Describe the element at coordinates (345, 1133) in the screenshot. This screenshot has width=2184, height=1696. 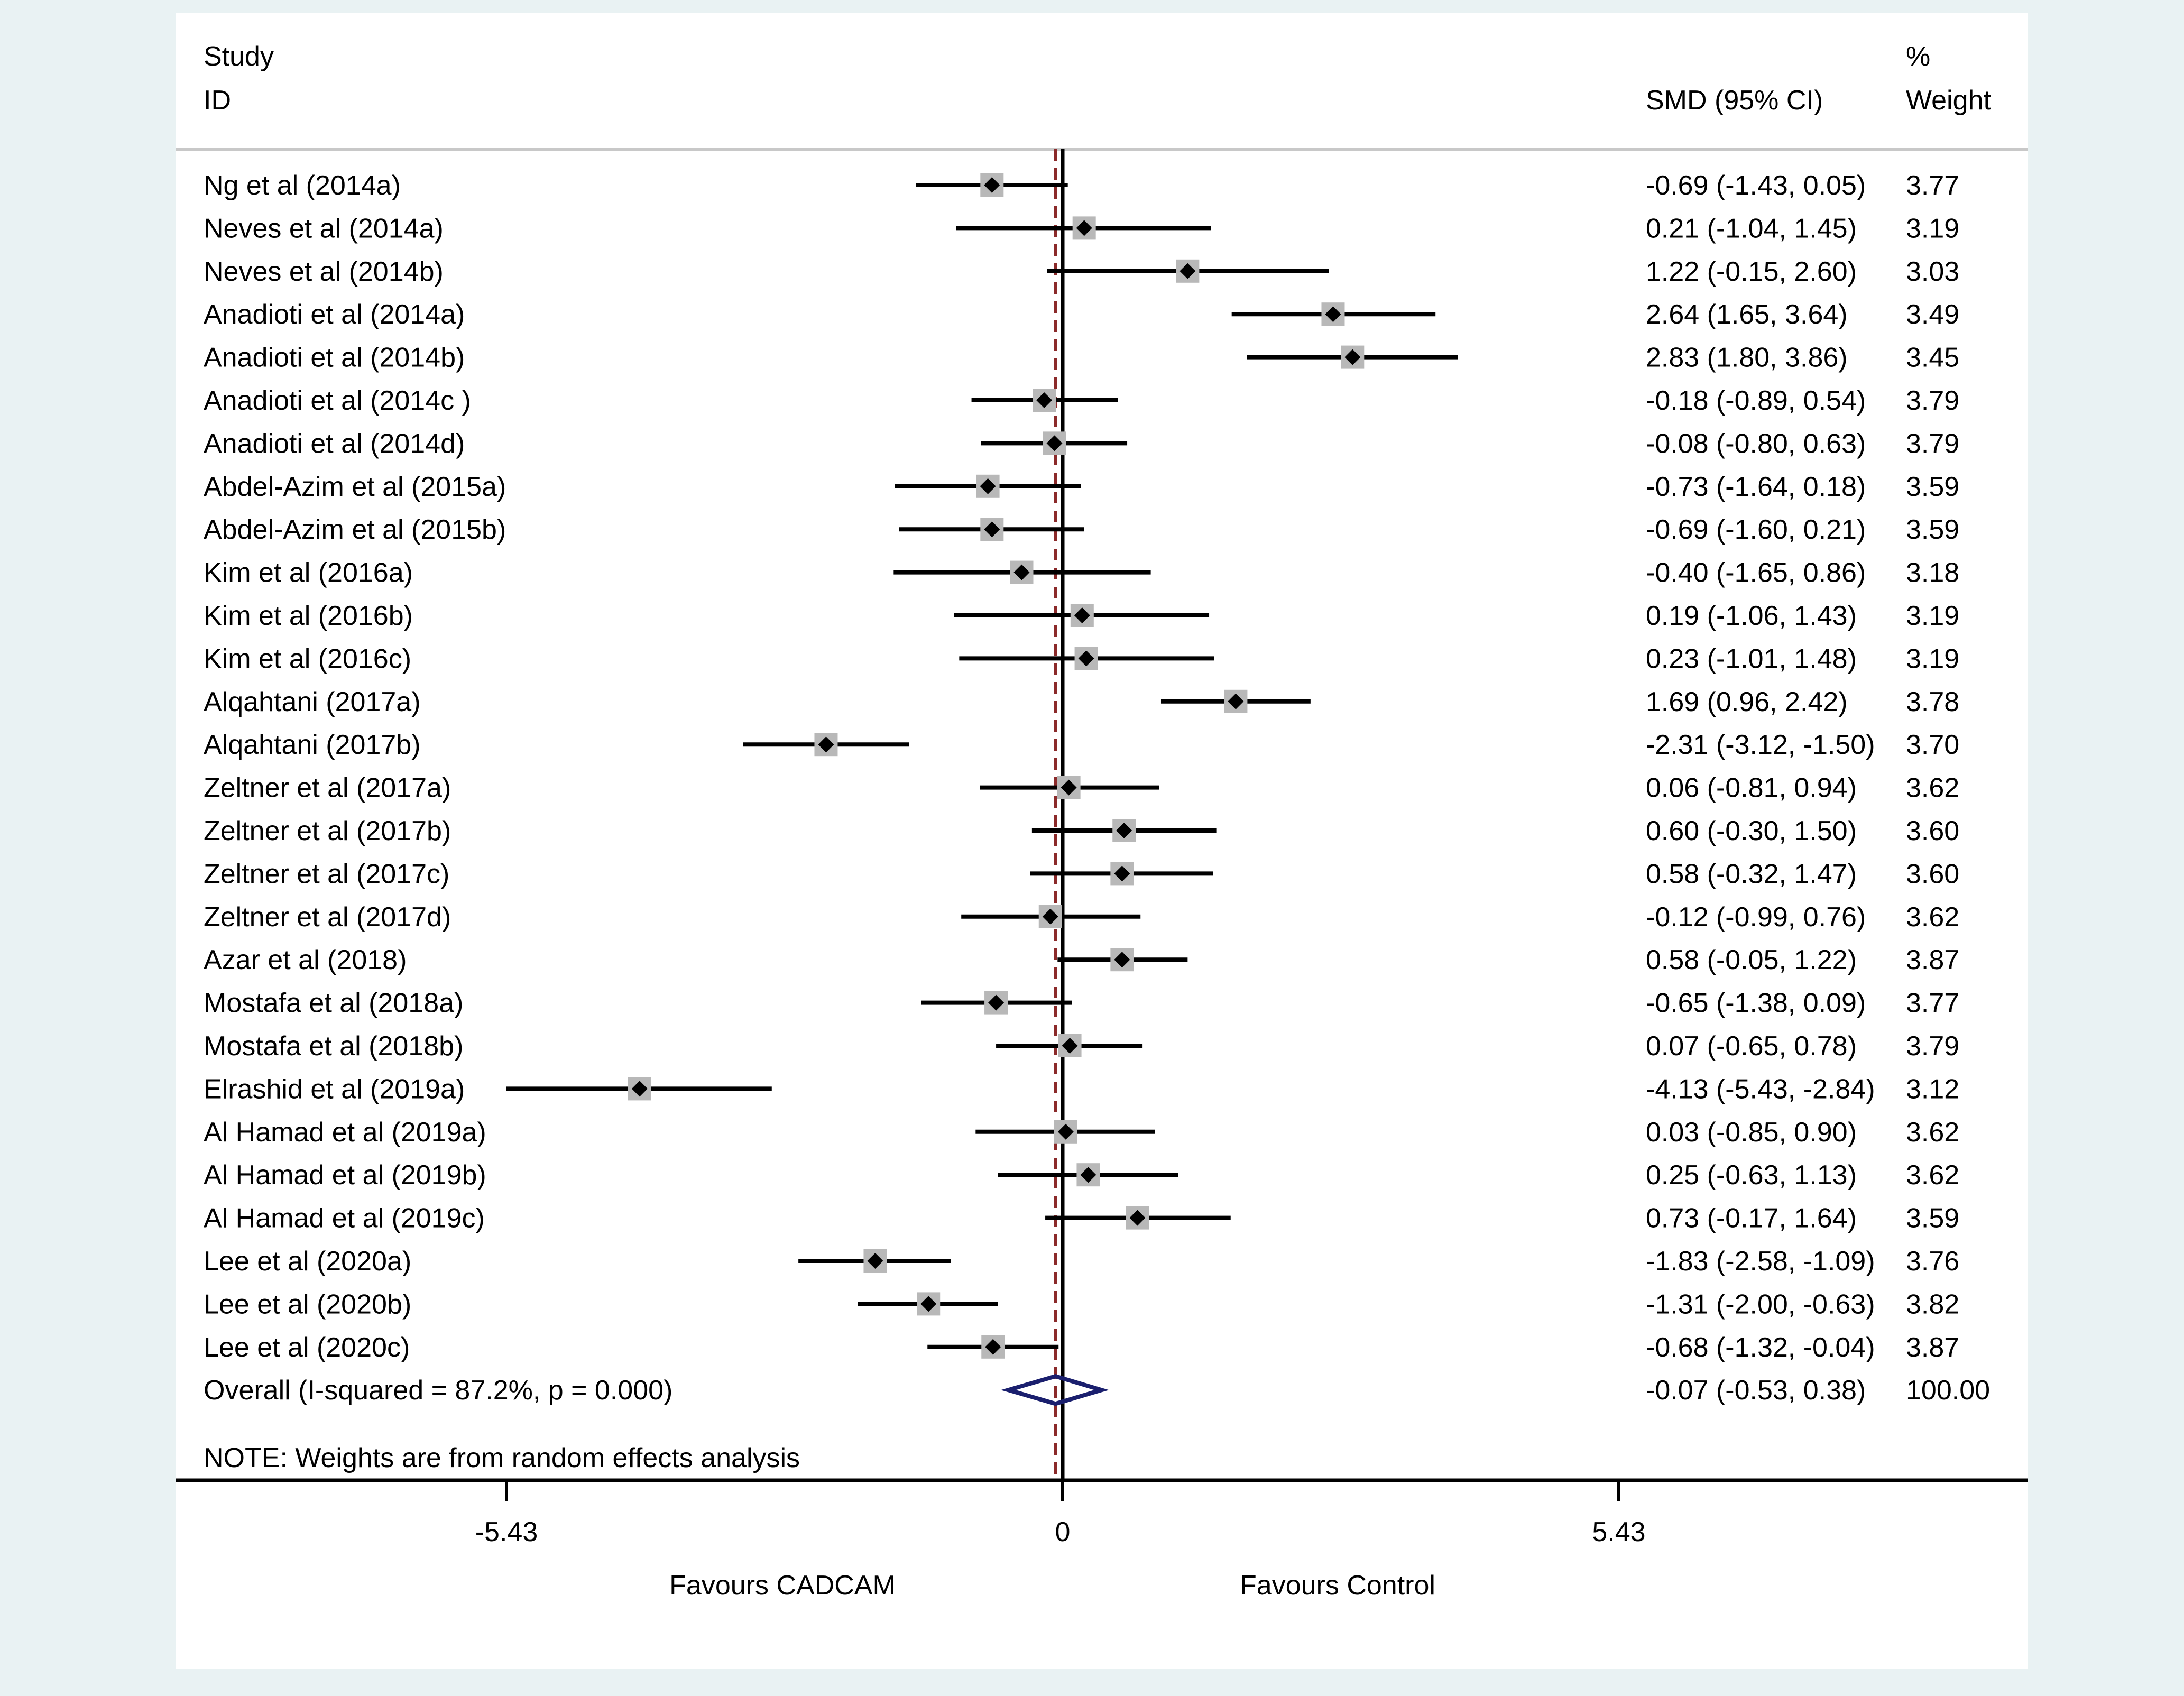
I see `study-label: Al Hamad et al (2019a)` at that location.